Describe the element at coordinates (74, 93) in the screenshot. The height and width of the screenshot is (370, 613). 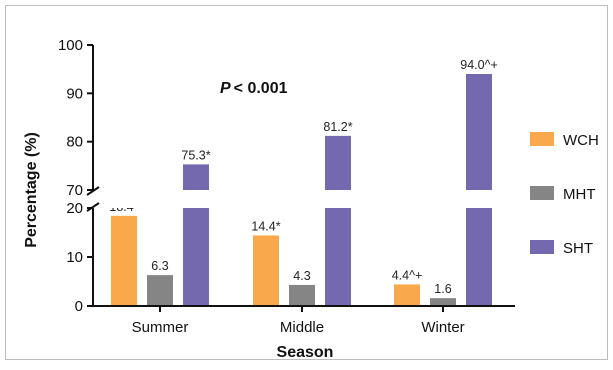
I see `y-tick-label-90: 90` at that location.